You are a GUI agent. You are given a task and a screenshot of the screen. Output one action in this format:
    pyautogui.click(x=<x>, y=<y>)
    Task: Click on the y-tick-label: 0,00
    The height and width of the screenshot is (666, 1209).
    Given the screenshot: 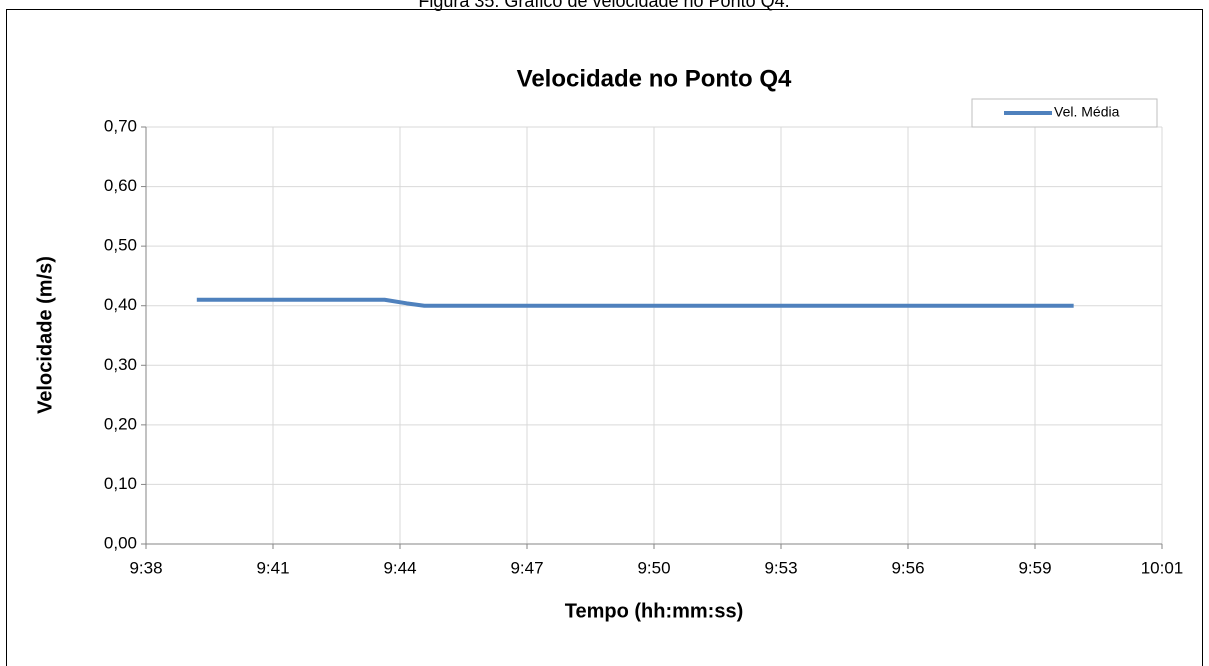 What is the action you would take?
    pyautogui.click(x=120, y=542)
    